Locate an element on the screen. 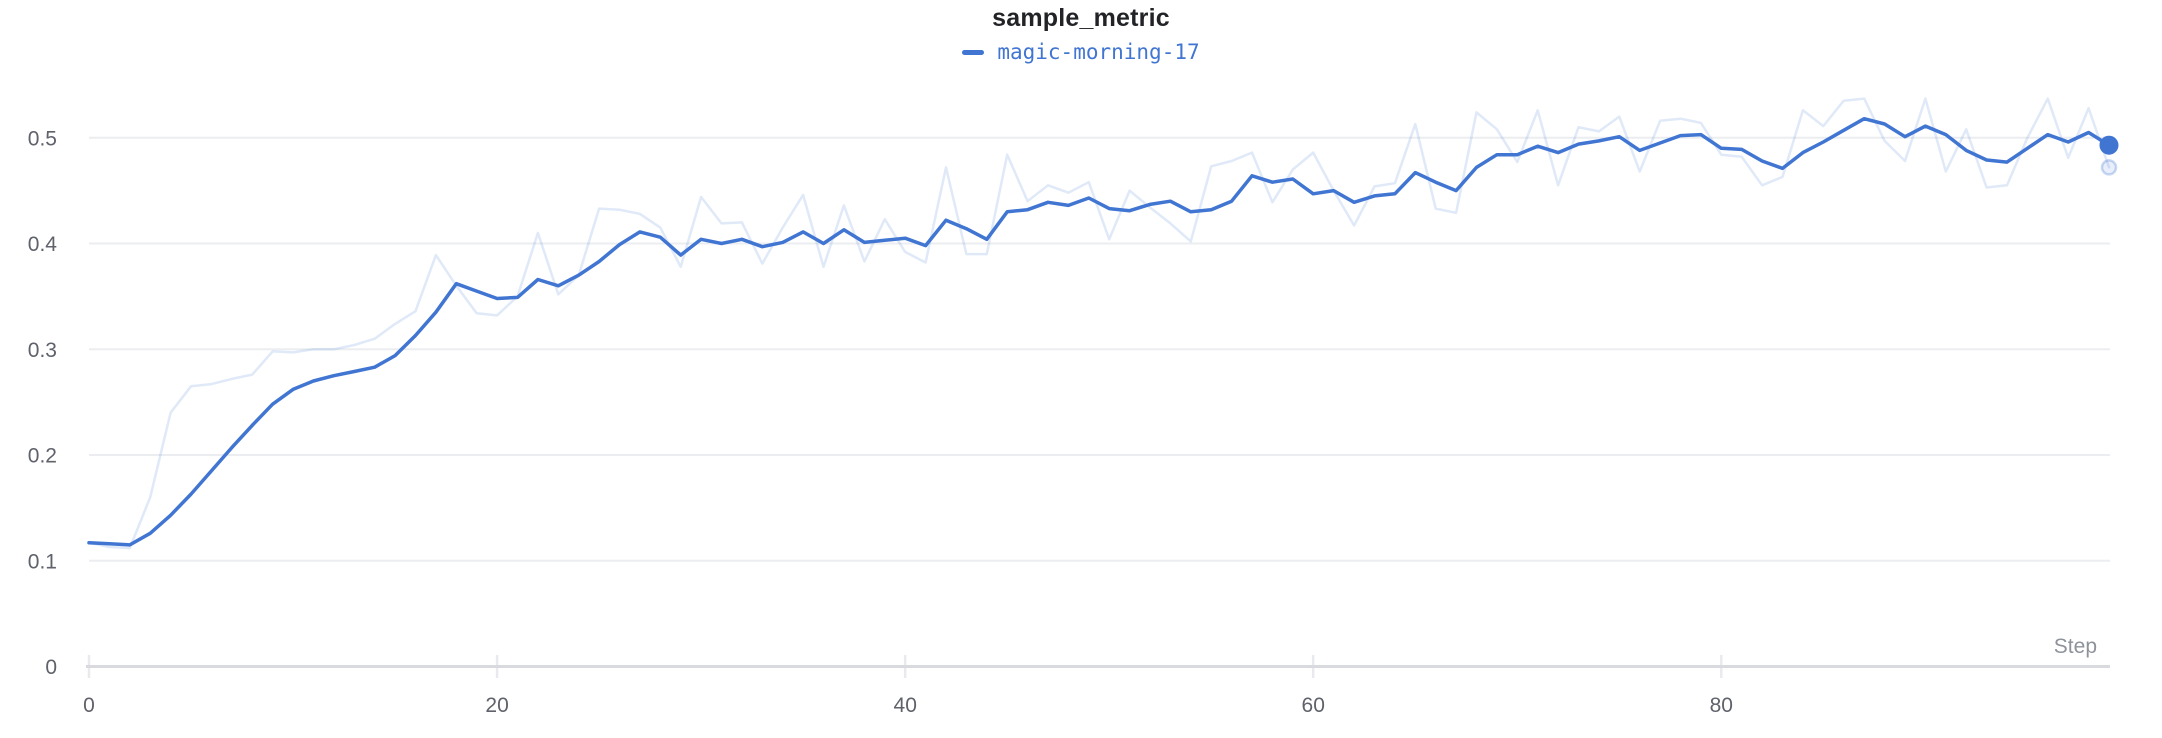 The height and width of the screenshot is (738, 2162). y-tick-label: 0.4 is located at coordinates (43, 244).